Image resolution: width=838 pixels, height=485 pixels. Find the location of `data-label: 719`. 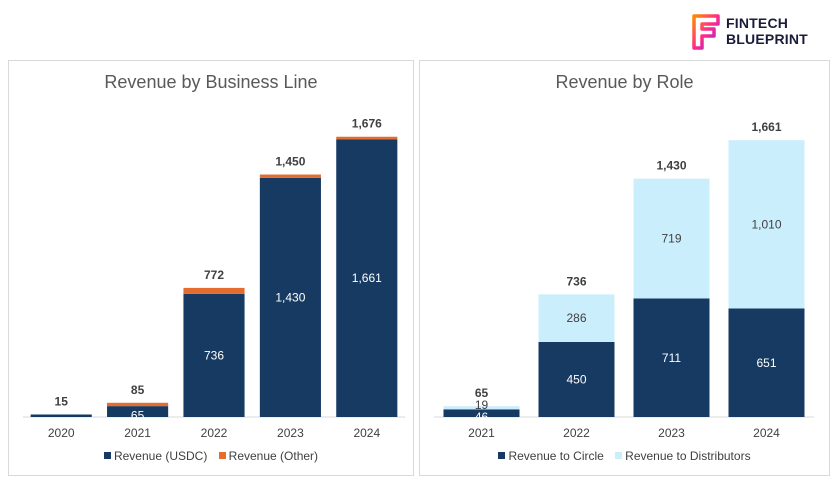

data-label: 719 is located at coordinates (671, 239).